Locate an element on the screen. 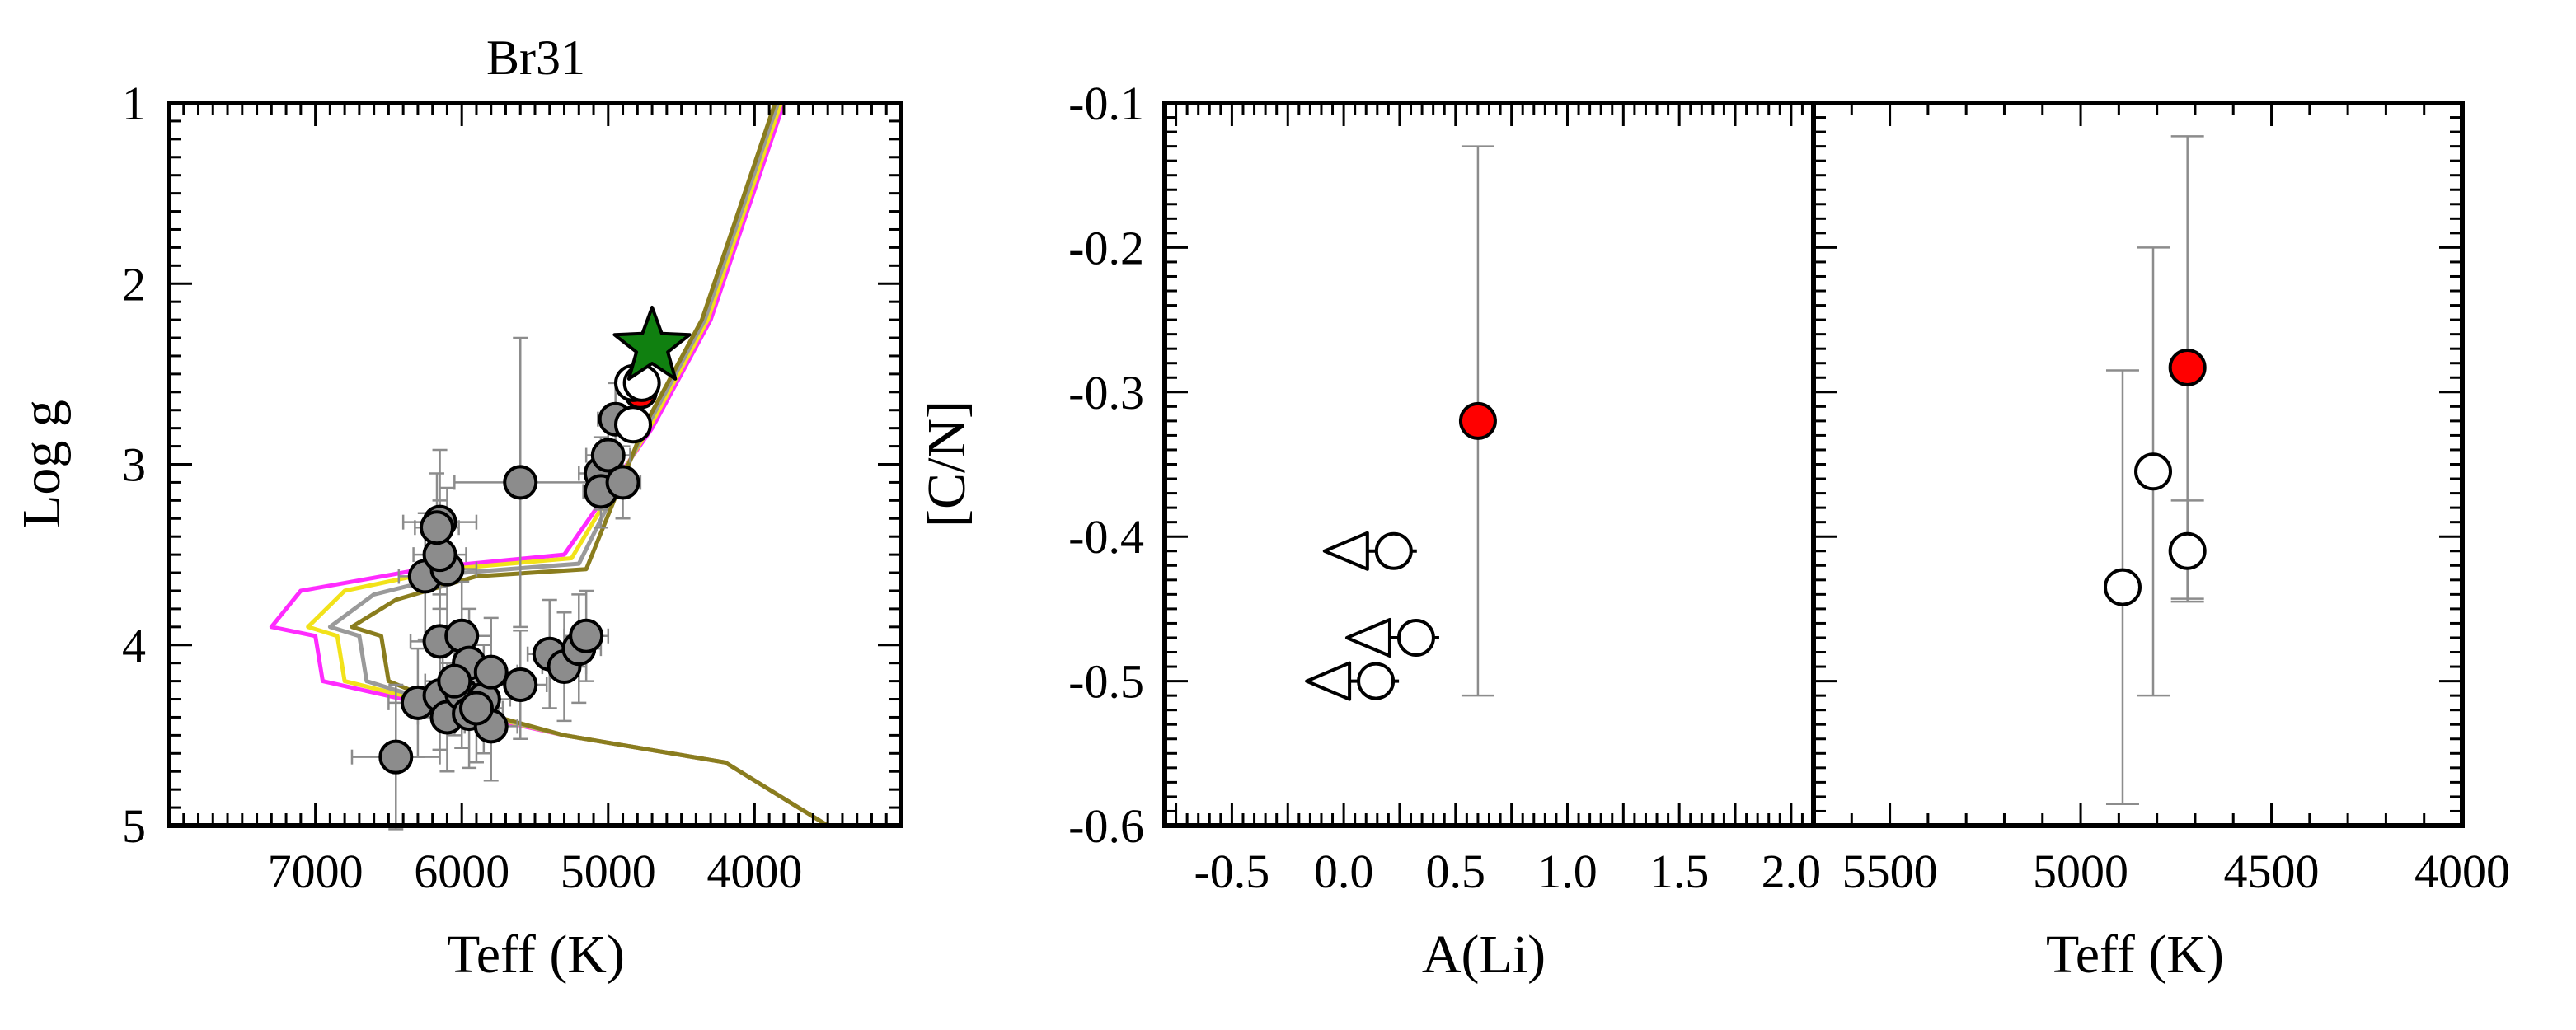 The image size is (2576, 1030). x-tick-label: 1.5 is located at coordinates (1680, 871).